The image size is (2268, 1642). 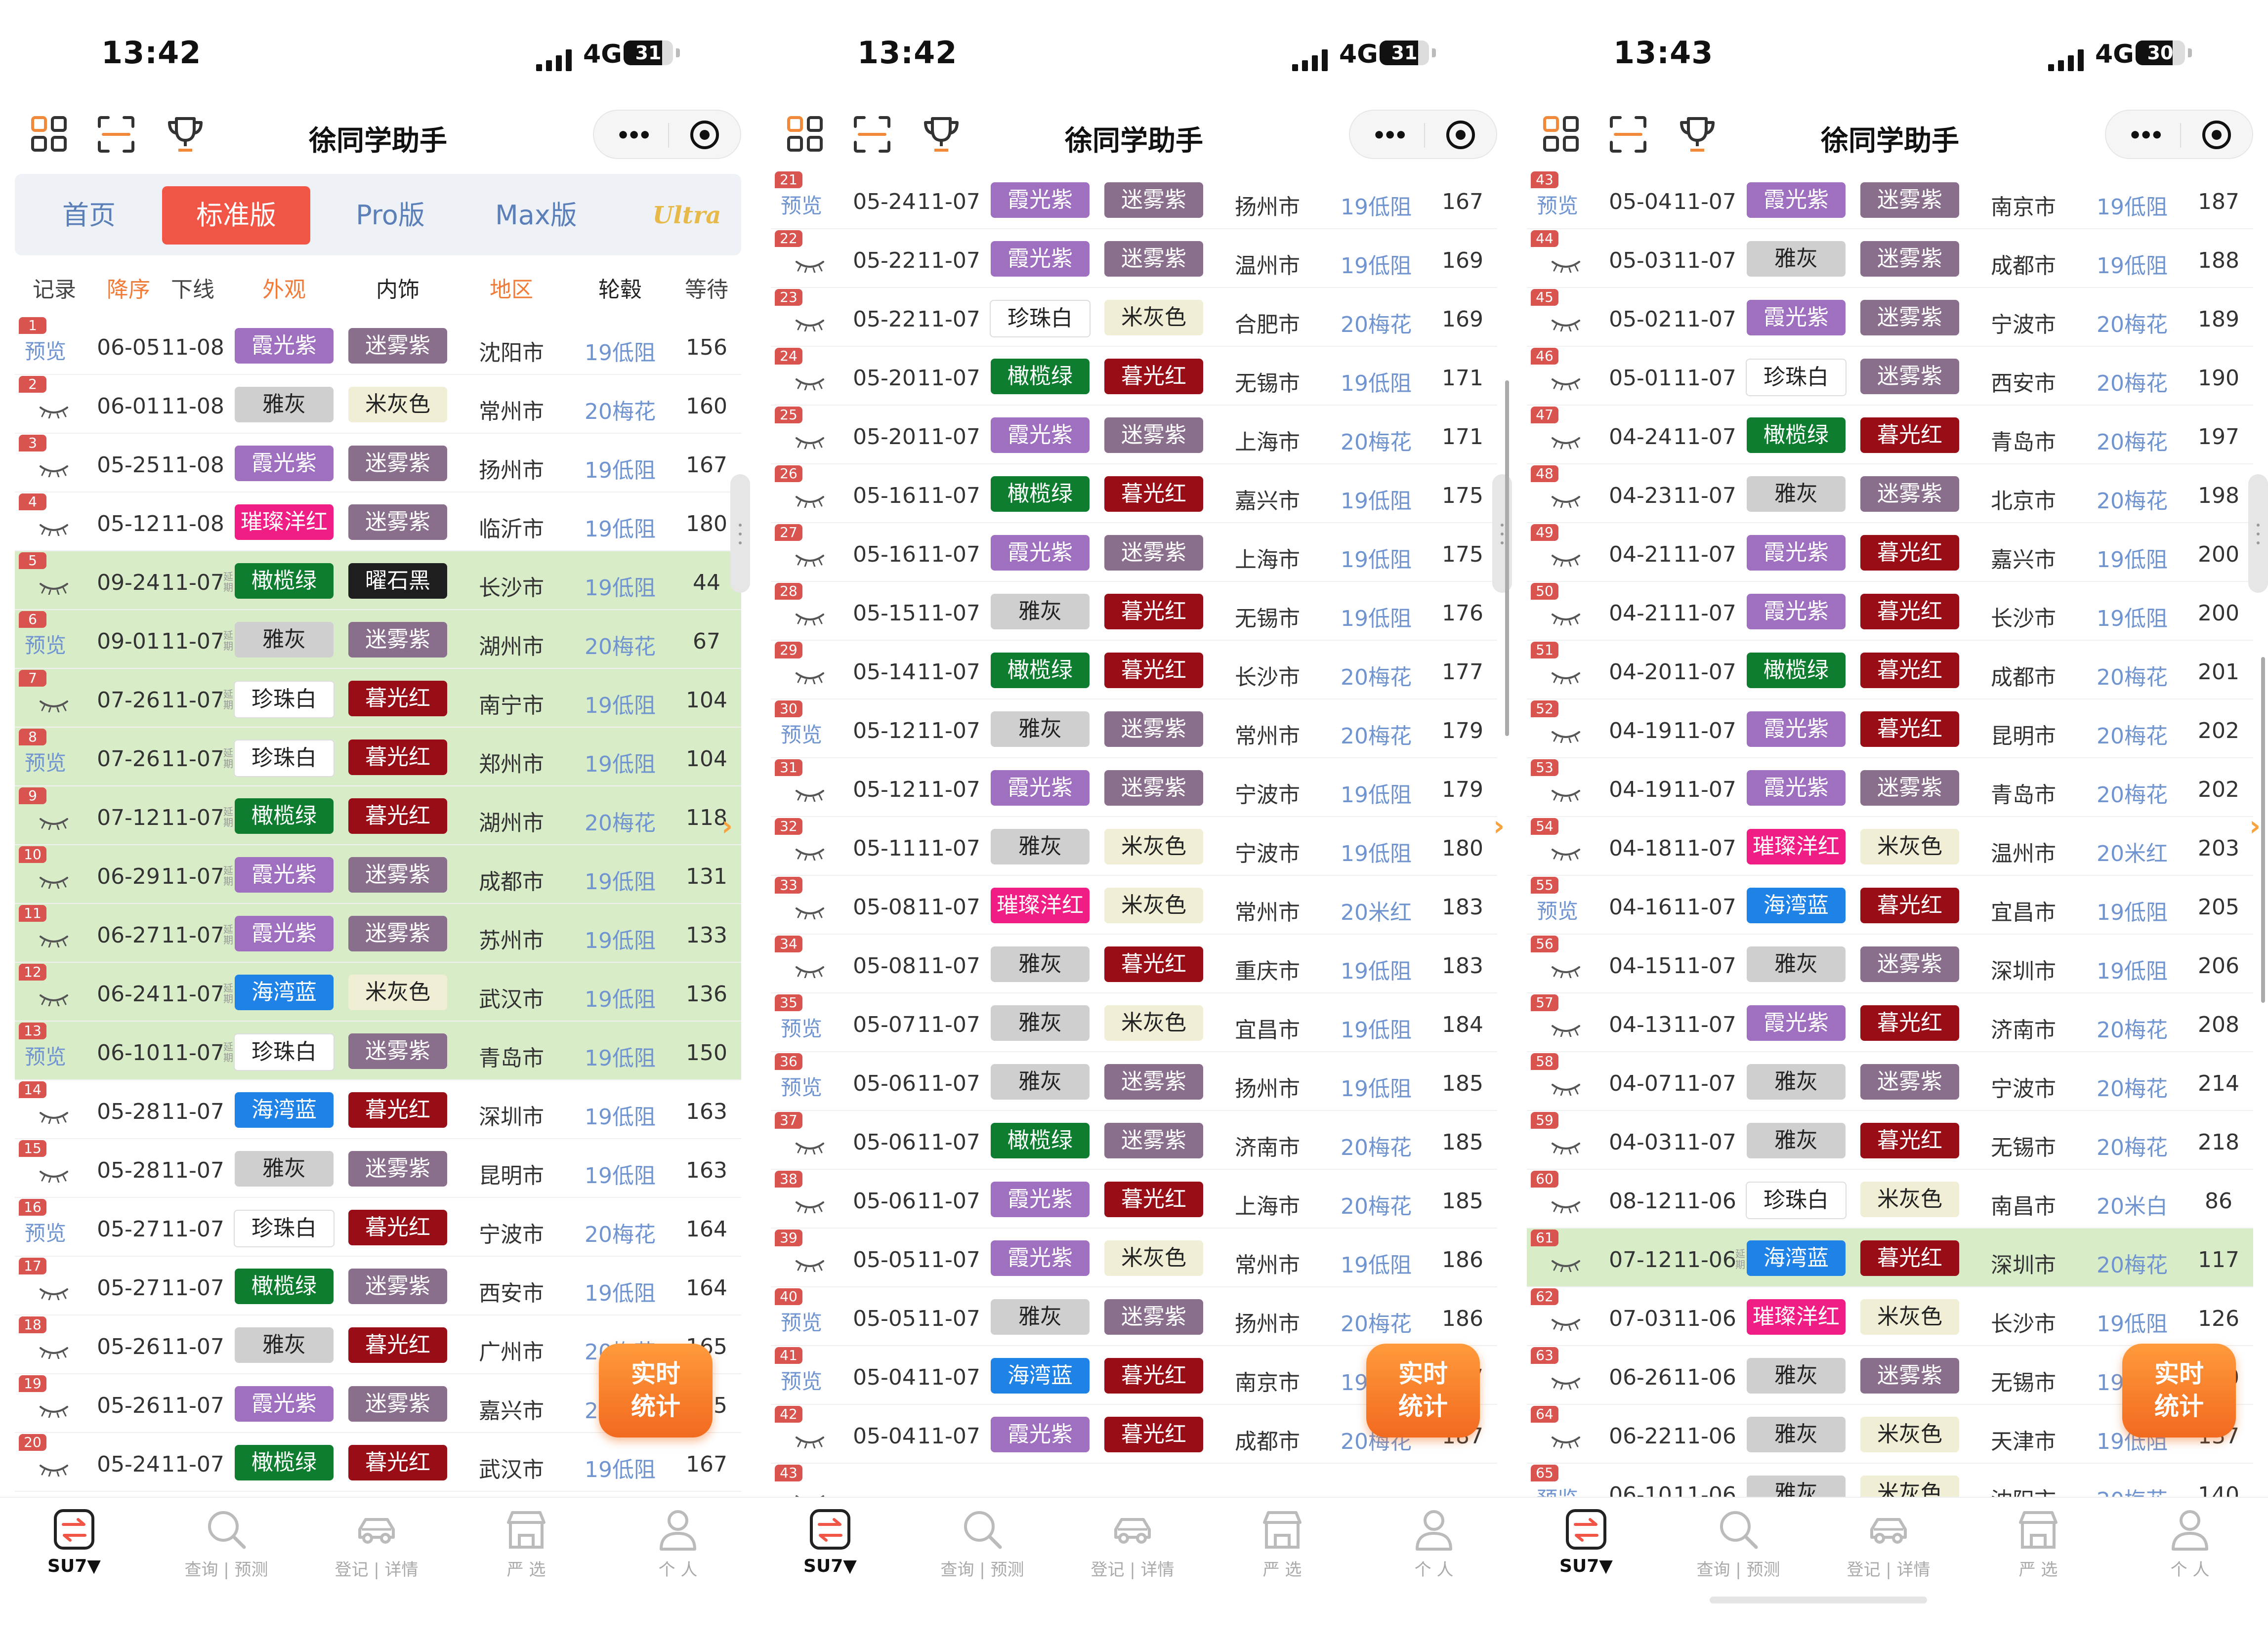 I want to click on table-row: 4 05-12 11-08 璀璨洋红 迷雾紫 临沂市 19低阻 180, so click(x=378, y=522).